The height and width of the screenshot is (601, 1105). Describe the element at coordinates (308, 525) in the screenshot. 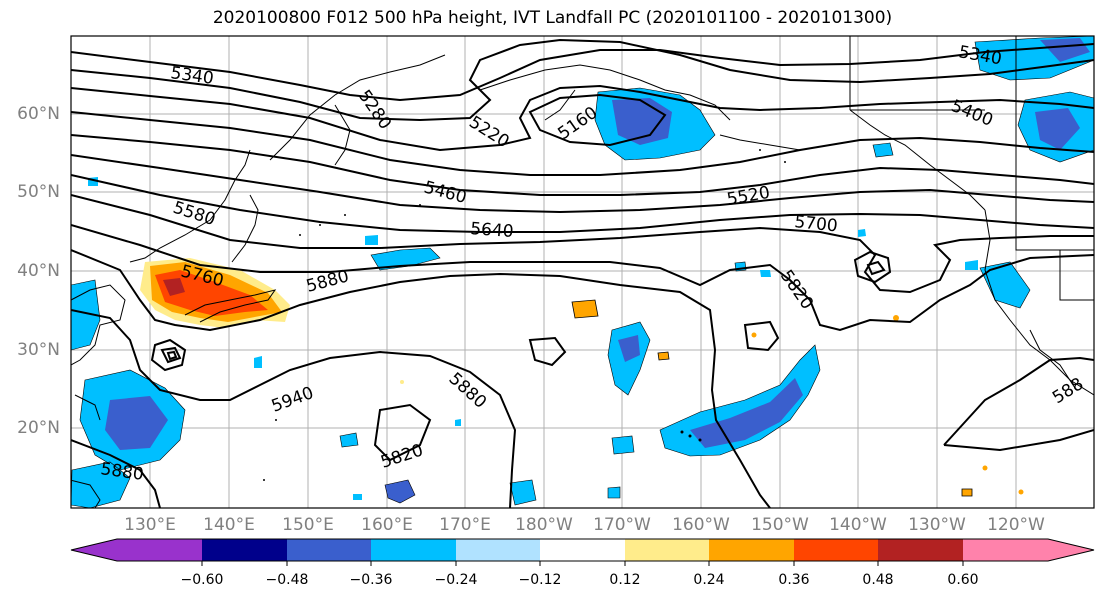

I see `lon-label: 150°E` at that location.